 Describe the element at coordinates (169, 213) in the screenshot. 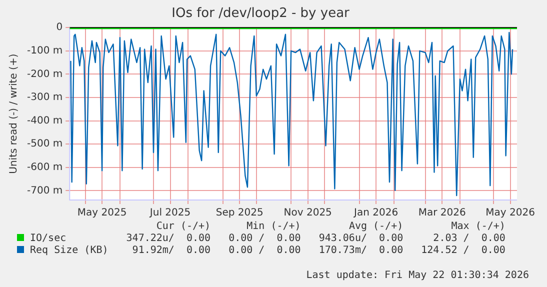

I see `x-tick-label: Jul 2025` at that location.